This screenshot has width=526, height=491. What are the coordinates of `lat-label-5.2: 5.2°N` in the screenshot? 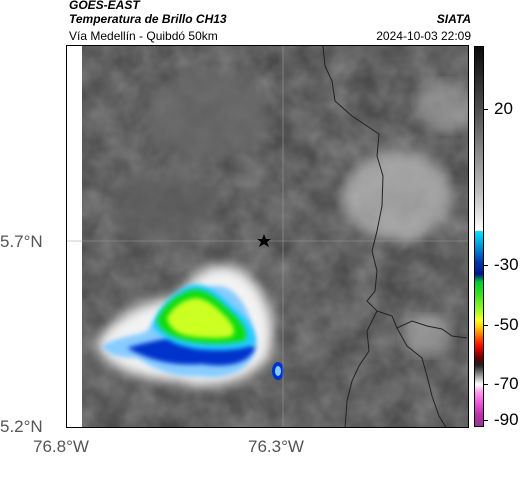 It's located at (21, 426).